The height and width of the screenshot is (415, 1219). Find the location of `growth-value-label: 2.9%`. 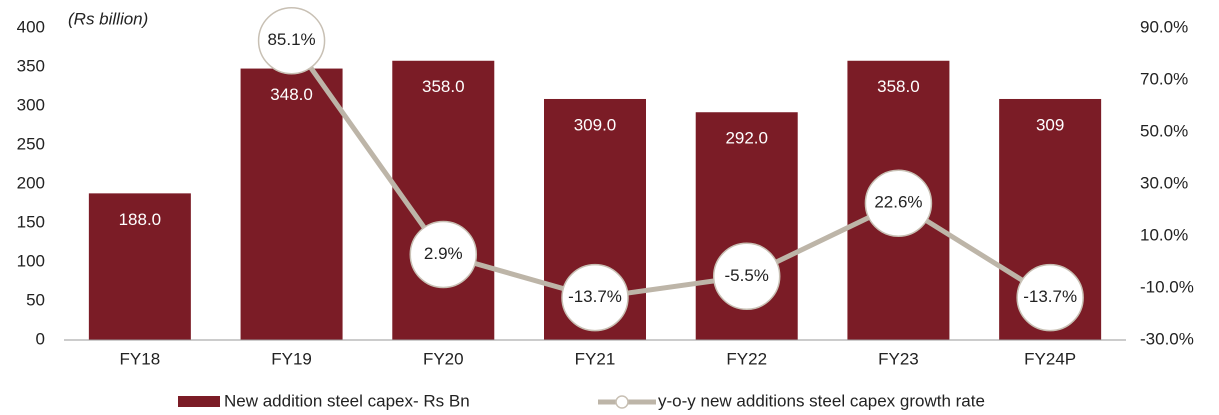

growth-value-label: 2.9% is located at coordinates (443, 253).